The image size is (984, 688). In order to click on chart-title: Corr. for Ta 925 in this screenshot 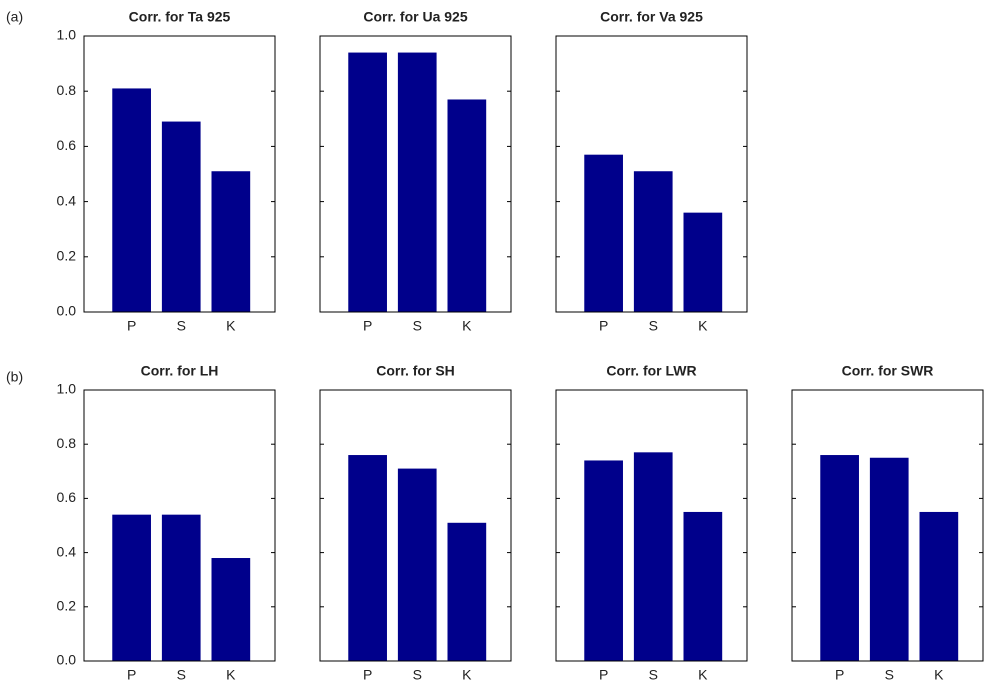, I will do `click(180, 17)`.